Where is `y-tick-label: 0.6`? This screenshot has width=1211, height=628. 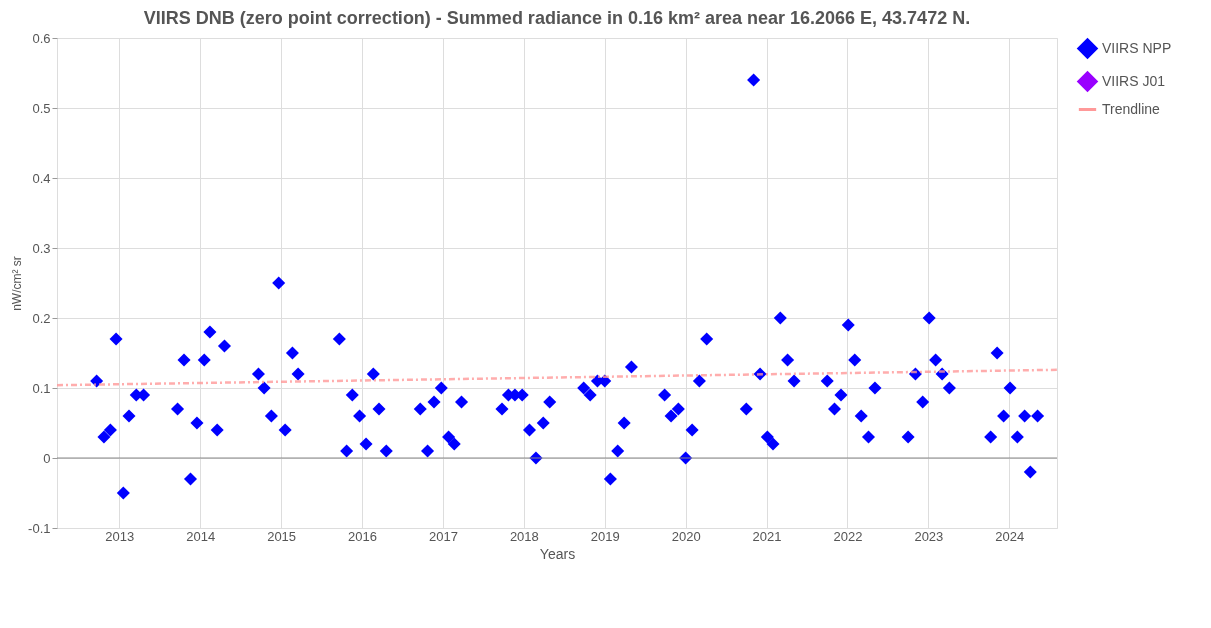
y-tick-label: 0.6 is located at coordinates (41, 38).